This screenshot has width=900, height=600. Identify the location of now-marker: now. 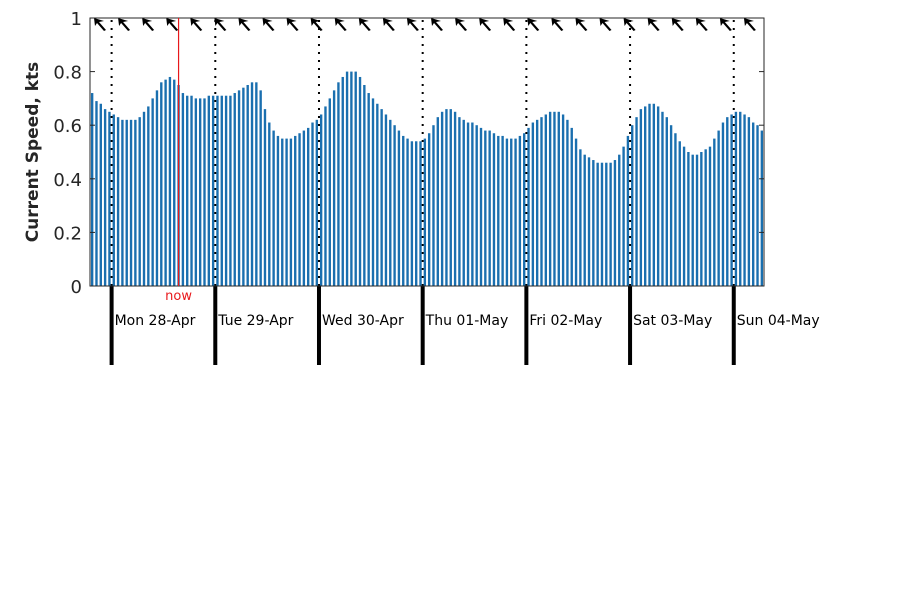
(178, 161).